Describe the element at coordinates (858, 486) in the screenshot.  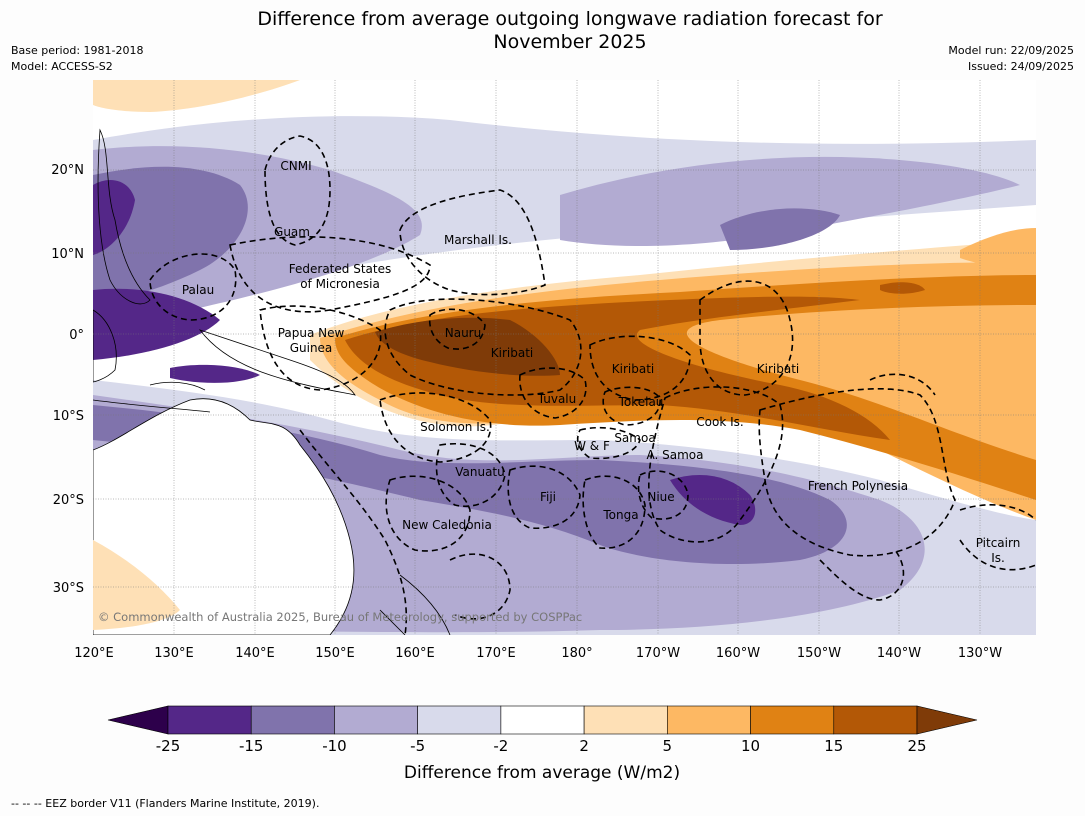
I see `label-french-polynesia: French Polynesia` at that location.